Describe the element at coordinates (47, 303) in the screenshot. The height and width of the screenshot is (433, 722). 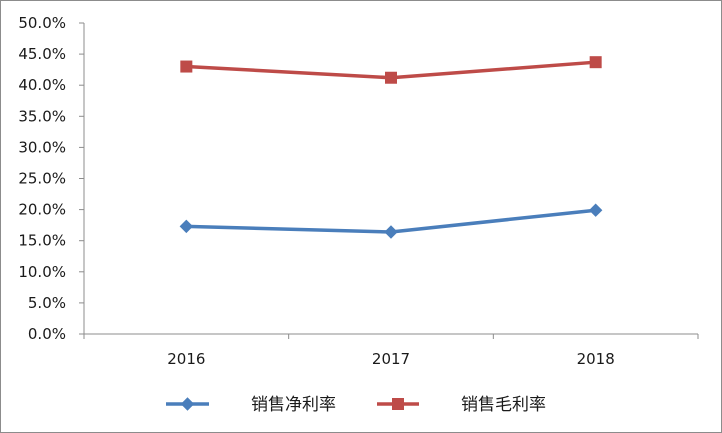
I see `y-tick-label: 5.0%` at that location.